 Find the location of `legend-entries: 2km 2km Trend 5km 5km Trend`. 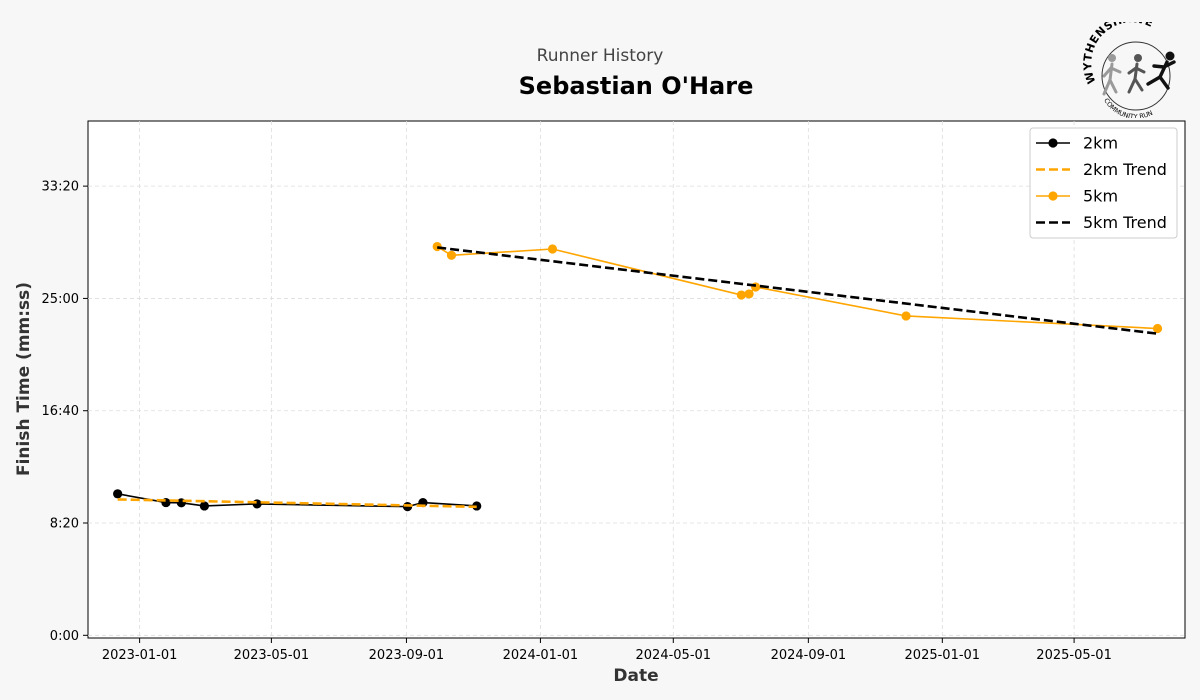

legend-entries: 2km 2km Trend 5km 5km Trend is located at coordinates (1101, 183).